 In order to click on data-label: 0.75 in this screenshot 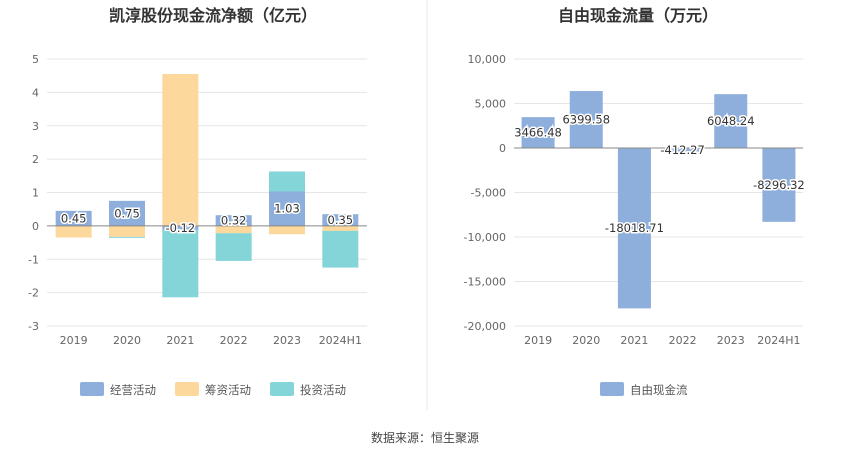, I will do `click(127, 213)`.